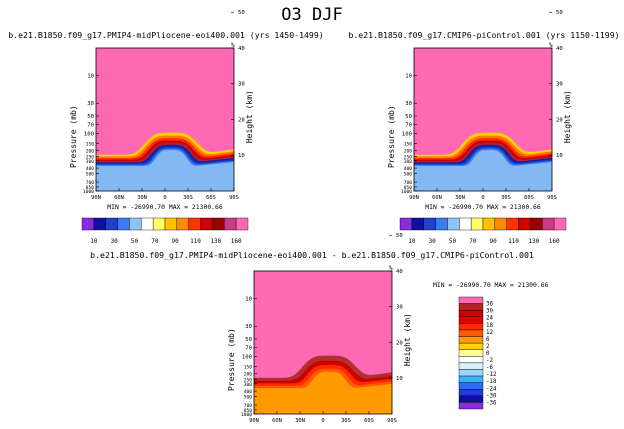 The width and height of the screenshot is (624, 429). Describe the element at coordinates (407, 134) in the screenshot. I see `y-tick-label: 100` at that location.